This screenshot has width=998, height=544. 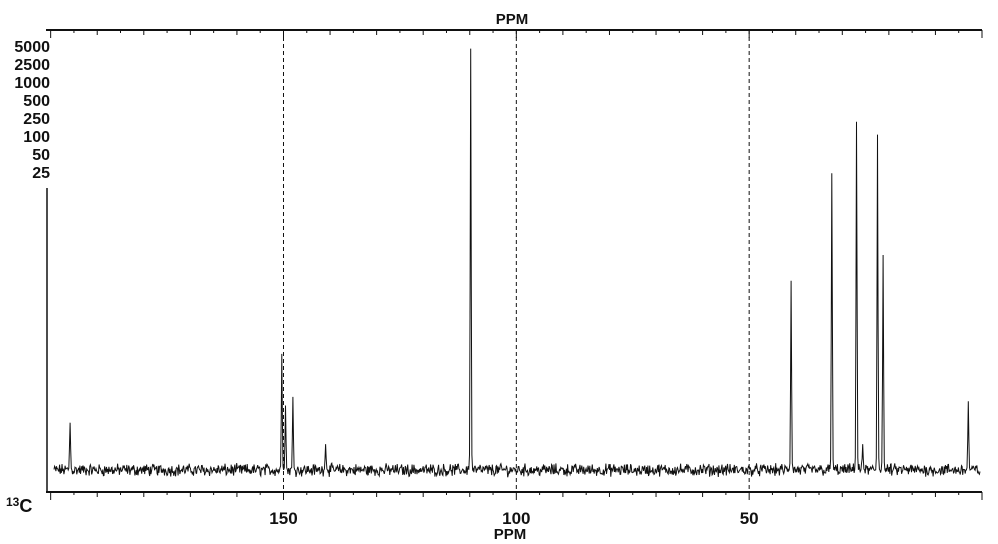 I want to click on scale-label: 500, so click(x=36, y=101).